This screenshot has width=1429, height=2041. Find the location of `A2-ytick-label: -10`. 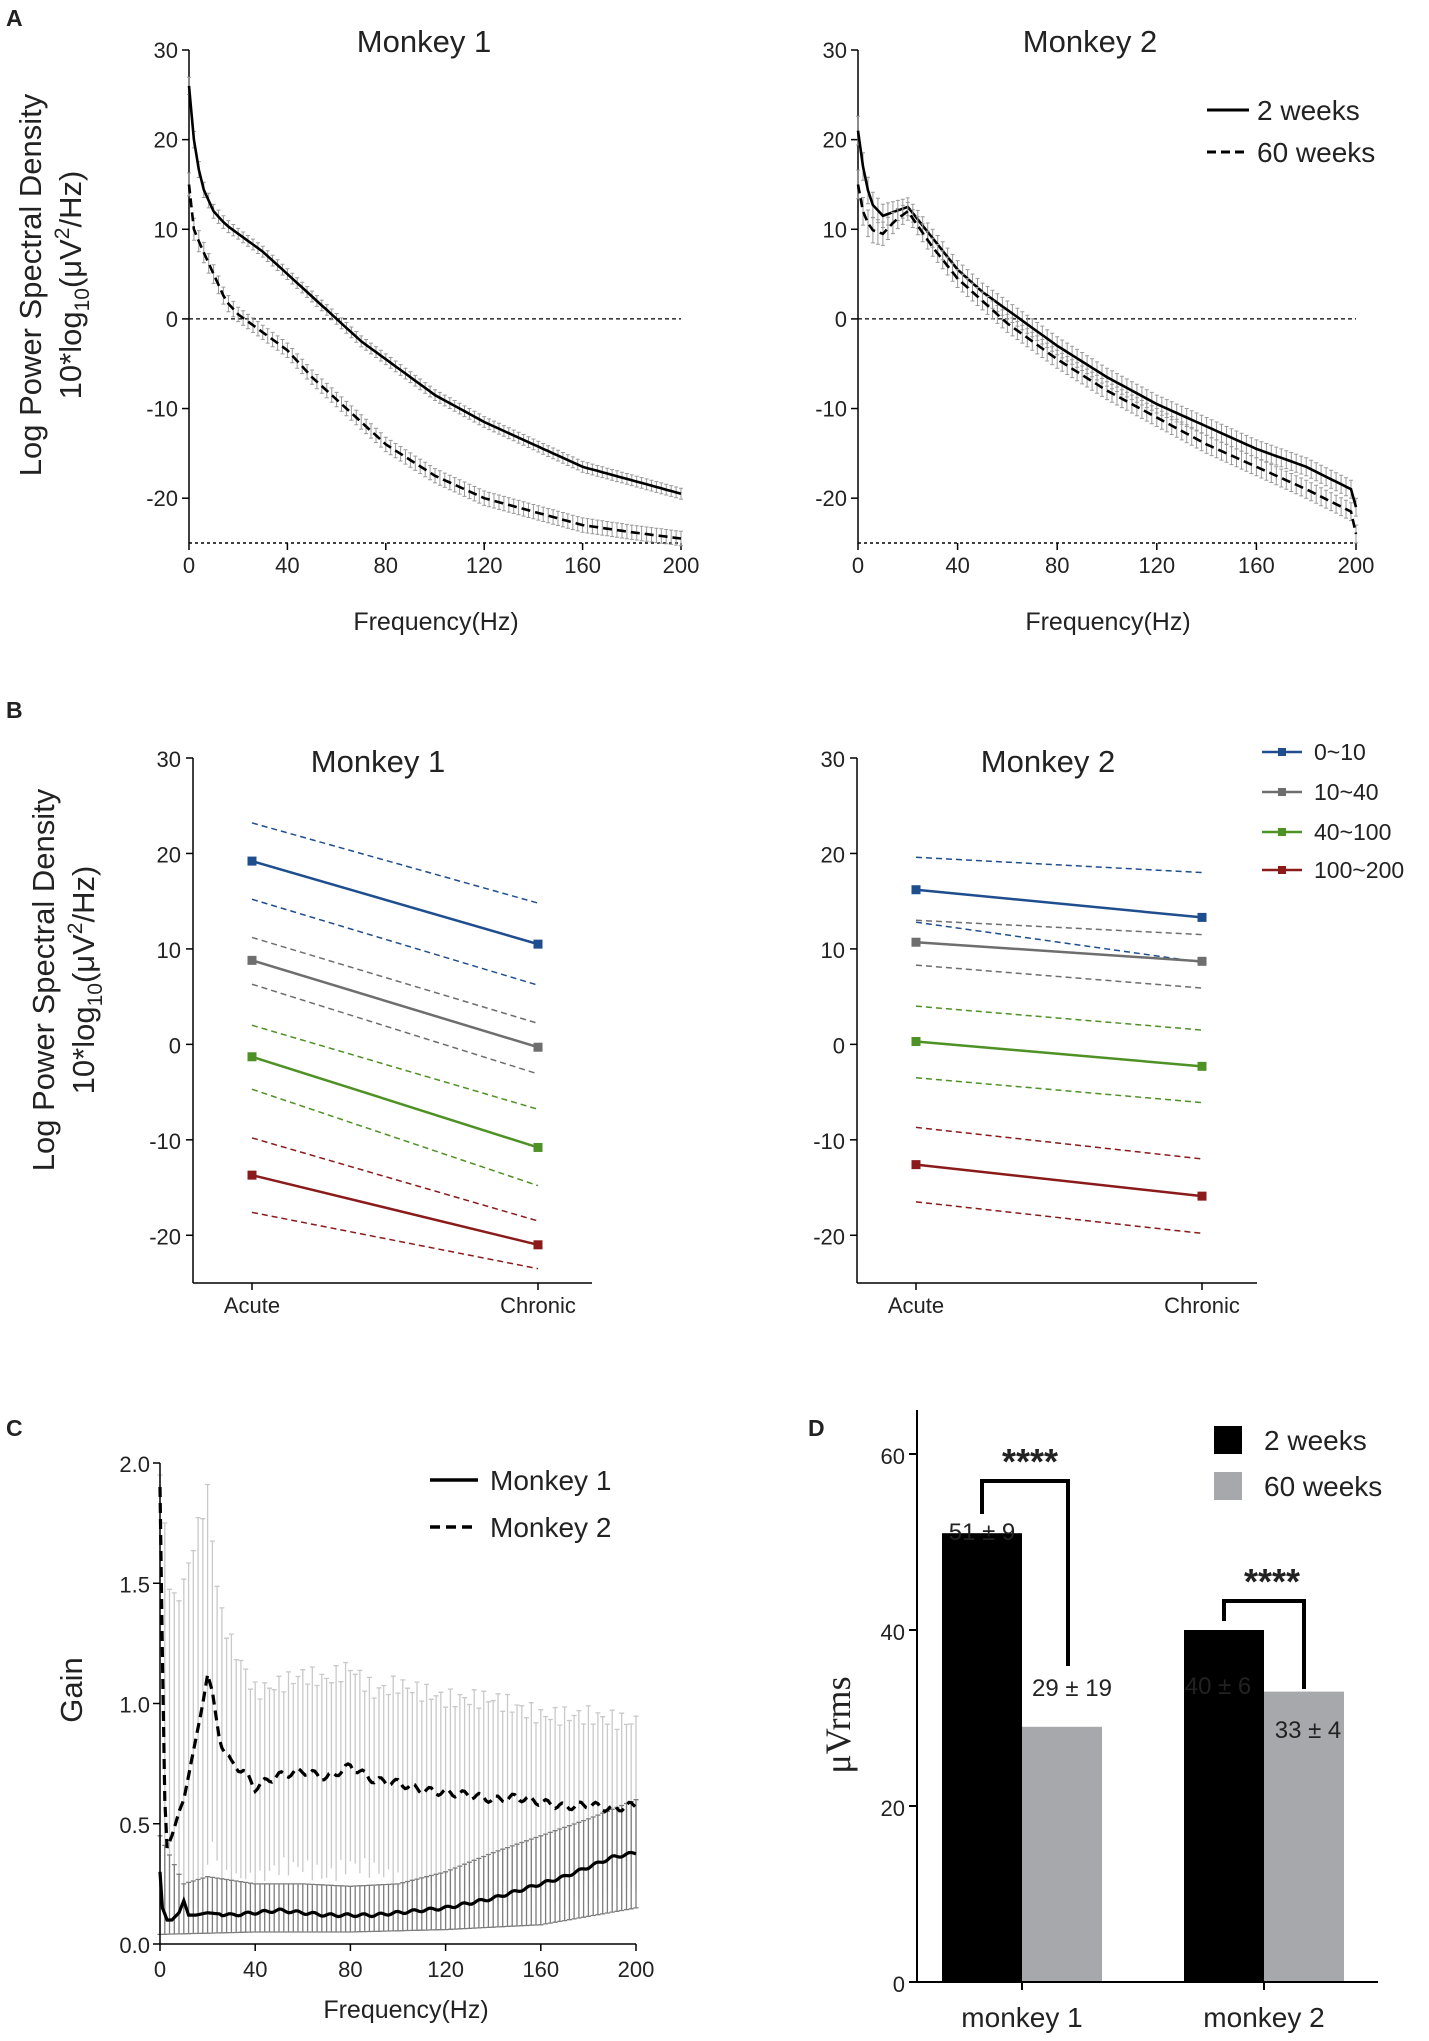

A2-ytick-label: -10 is located at coordinates (831, 409).